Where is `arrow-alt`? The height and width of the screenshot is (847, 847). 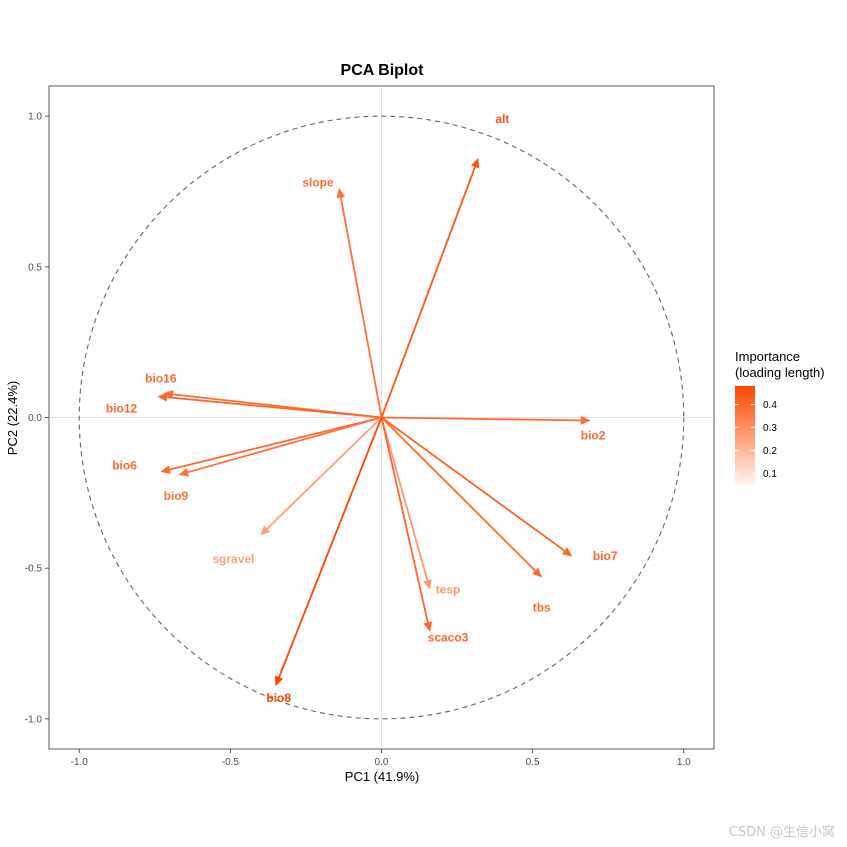
arrow-alt is located at coordinates (430, 287).